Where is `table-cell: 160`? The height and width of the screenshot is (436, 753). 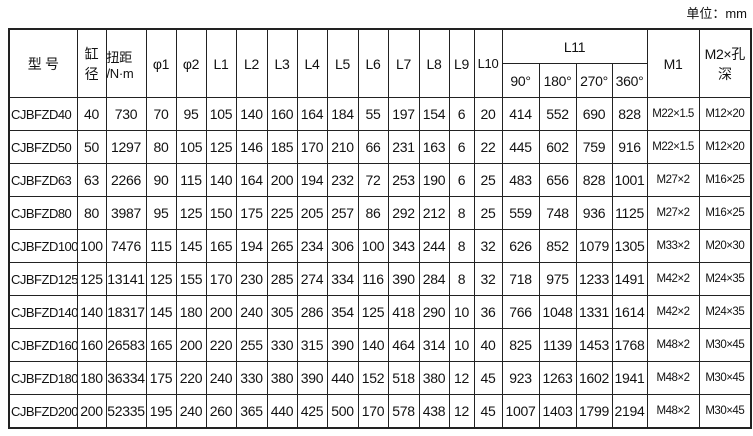 table-cell: 160 is located at coordinates (282, 114).